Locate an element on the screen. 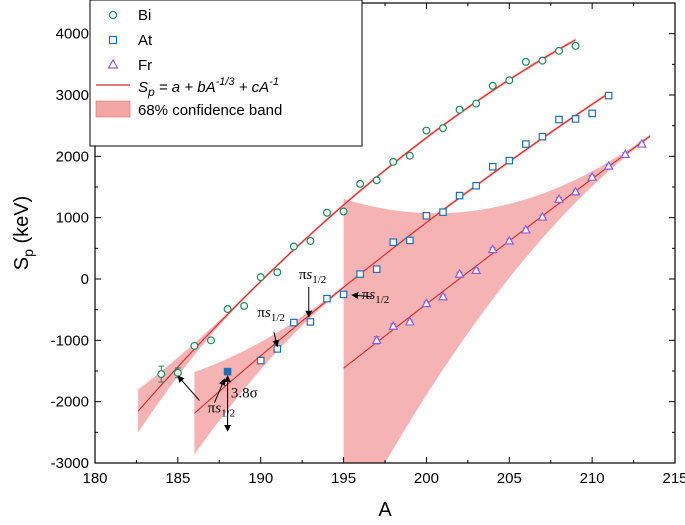 The height and width of the screenshot is (525, 685). legend-marker-fr is located at coordinates (113, 63).